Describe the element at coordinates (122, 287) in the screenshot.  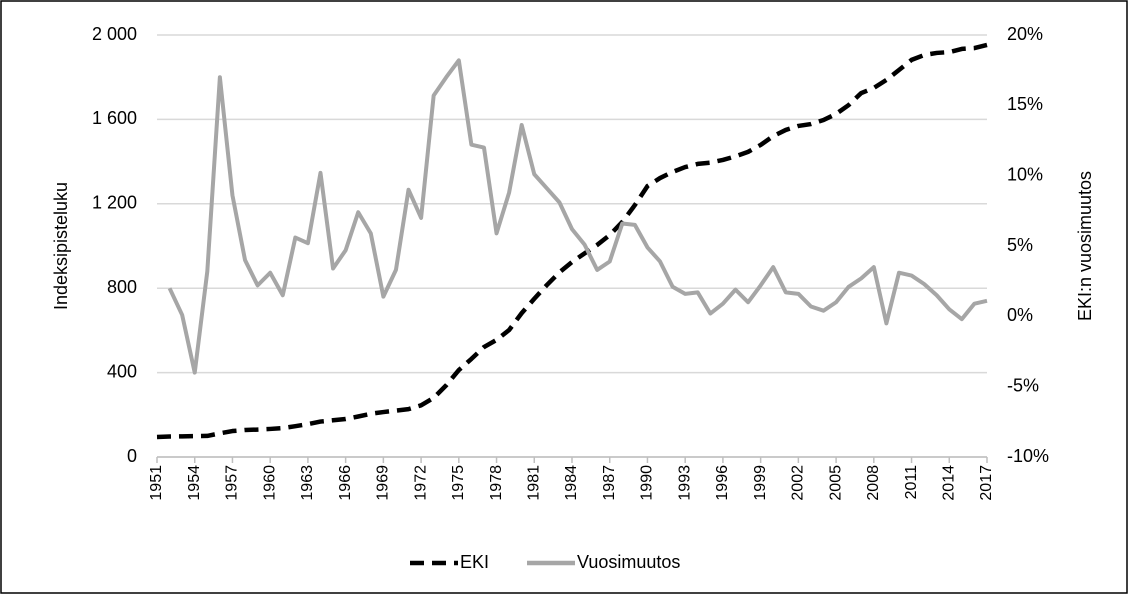
I see `y-tick-label: 800` at that location.